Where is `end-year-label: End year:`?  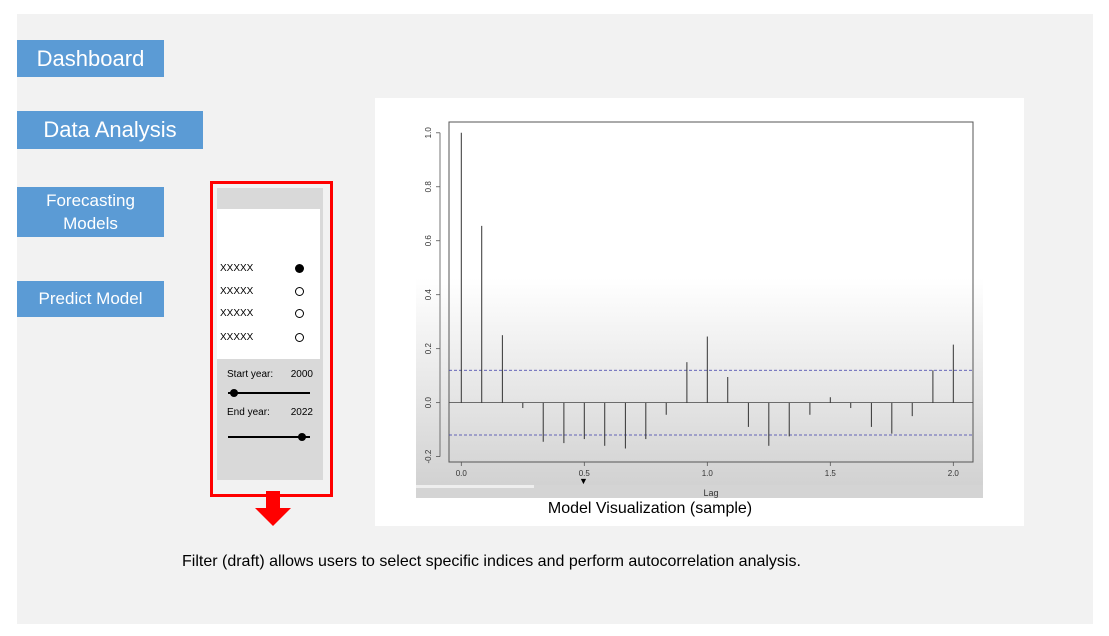
end-year-label: End year: is located at coordinates (248, 412).